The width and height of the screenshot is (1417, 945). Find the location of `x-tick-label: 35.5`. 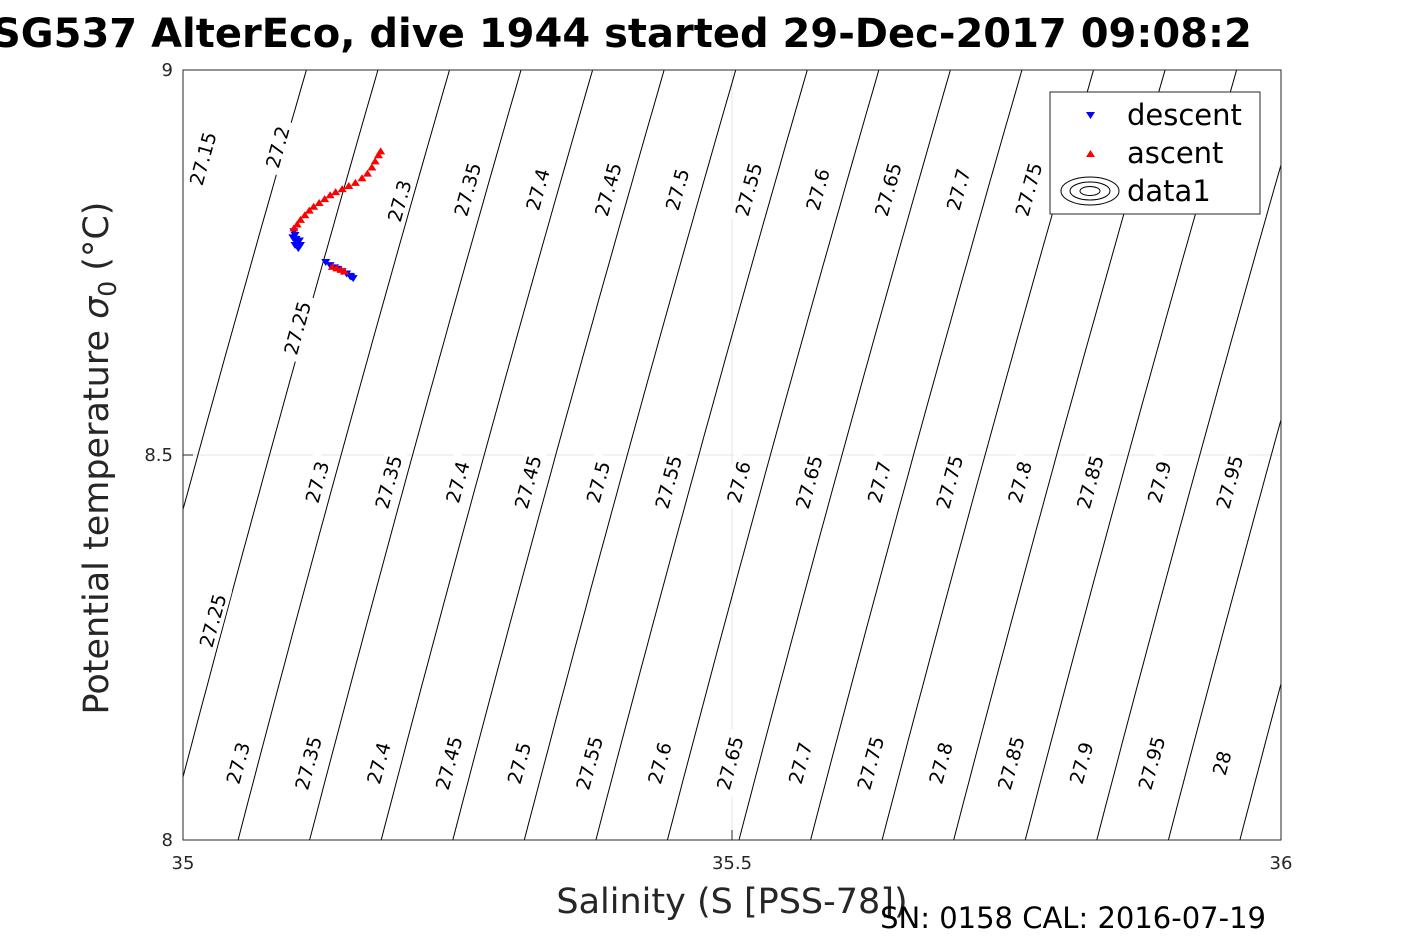

x-tick-label: 35.5 is located at coordinates (732, 863).